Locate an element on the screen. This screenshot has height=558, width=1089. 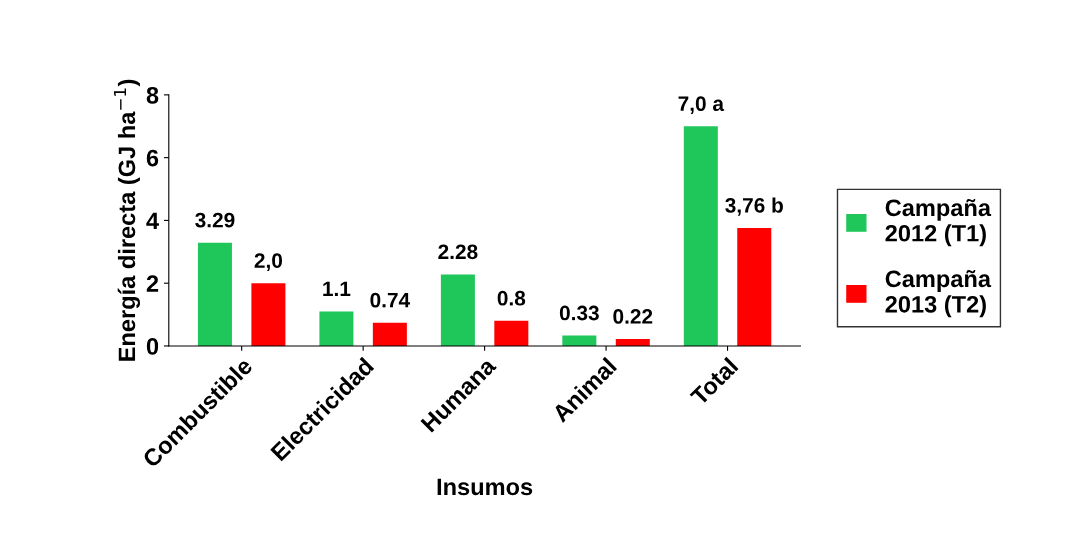
data-label: 0.8 is located at coordinates (511, 298).